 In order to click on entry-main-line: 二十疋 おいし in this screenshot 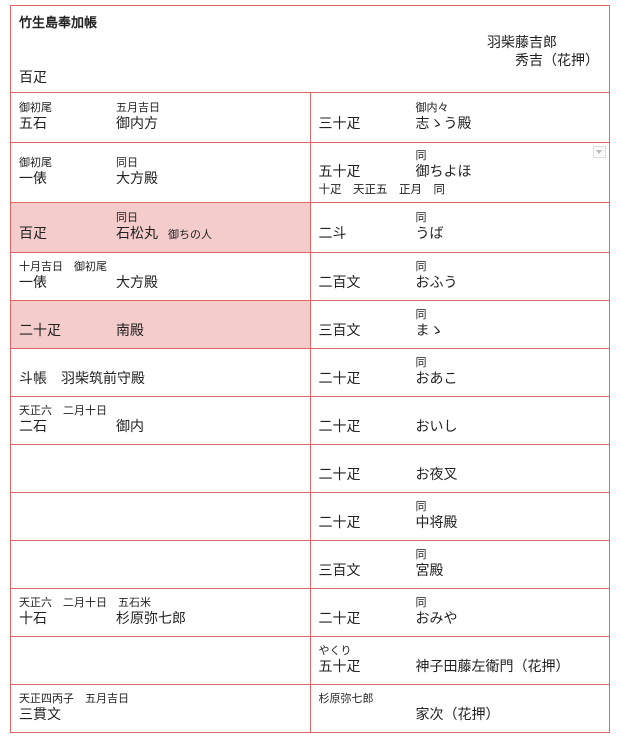, I will do `click(460, 427)`.